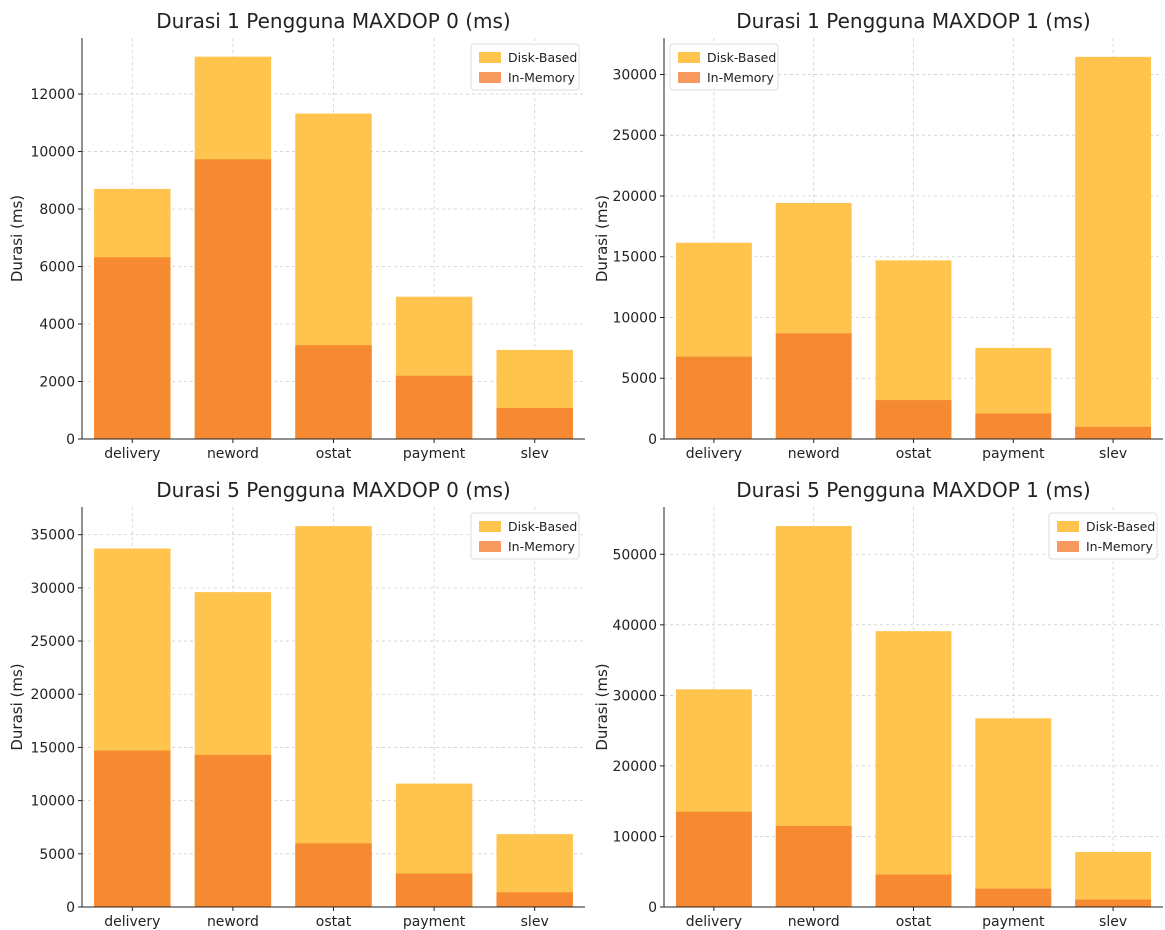 This screenshot has height=930, width=1165. What do you see at coordinates (333, 490) in the screenshot?
I see `chart-title: Durasi 5 Pengguna MAXDOP 0 (ms)` at bounding box center [333, 490].